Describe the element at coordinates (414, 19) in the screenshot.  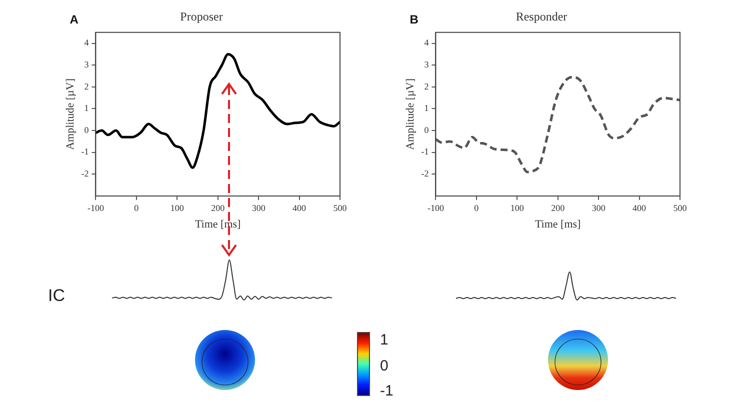
I see `text: B` at that location.